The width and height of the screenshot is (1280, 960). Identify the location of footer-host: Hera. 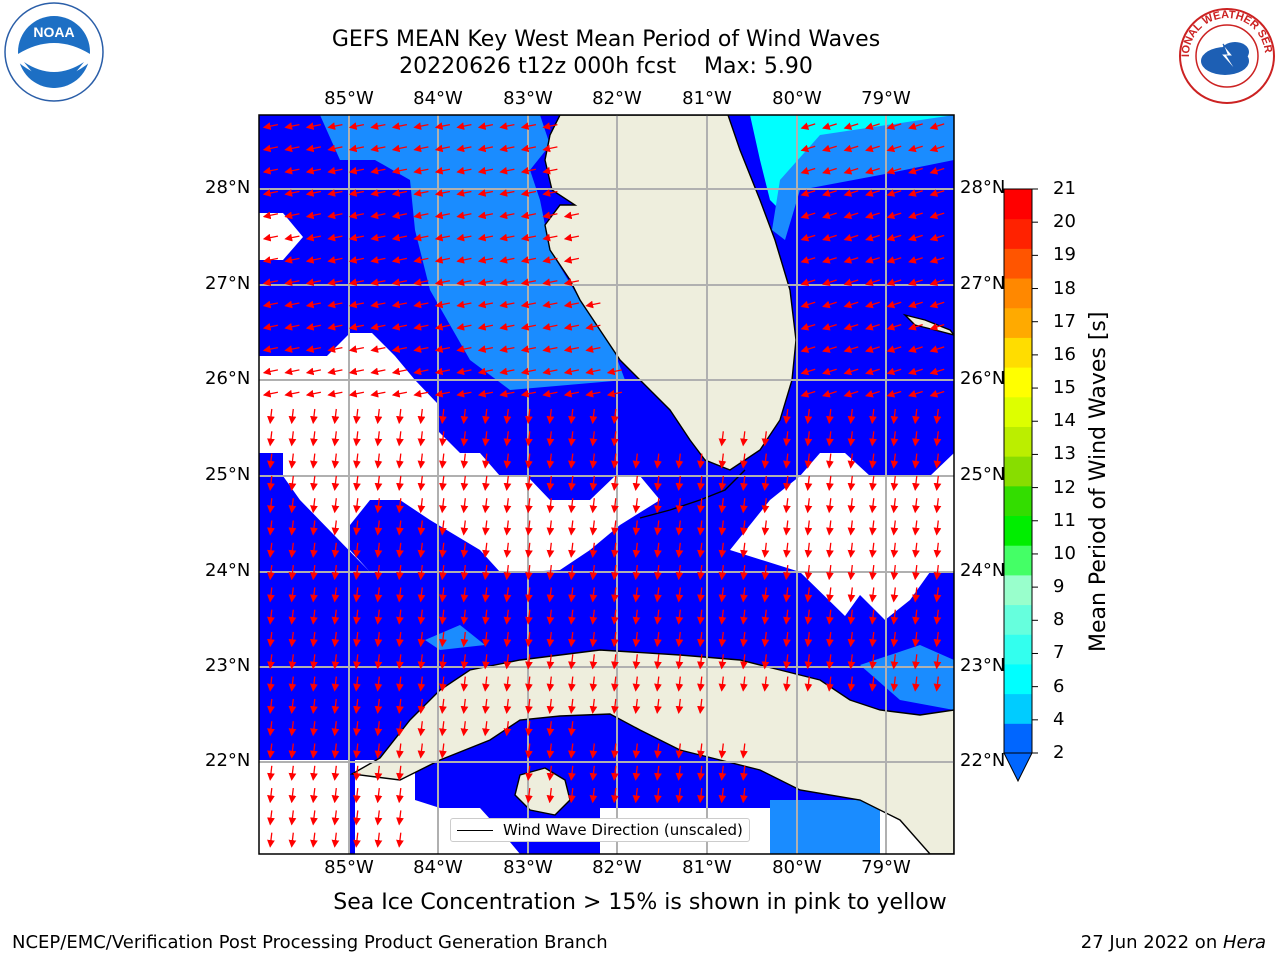
(1244, 942).